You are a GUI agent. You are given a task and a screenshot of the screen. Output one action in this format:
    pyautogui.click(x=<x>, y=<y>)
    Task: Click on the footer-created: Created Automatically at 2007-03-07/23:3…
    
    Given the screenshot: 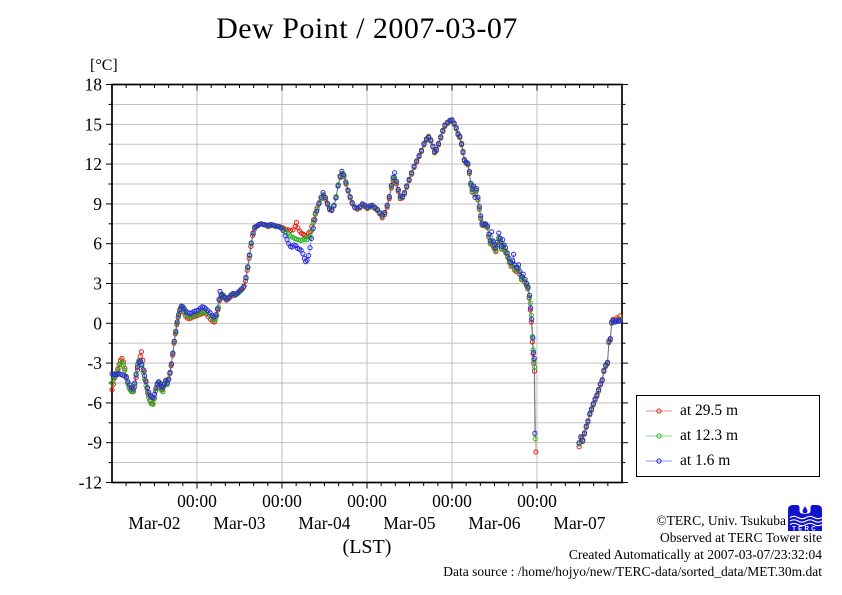 What is the action you would take?
    pyautogui.click(x=695, y=554)
    